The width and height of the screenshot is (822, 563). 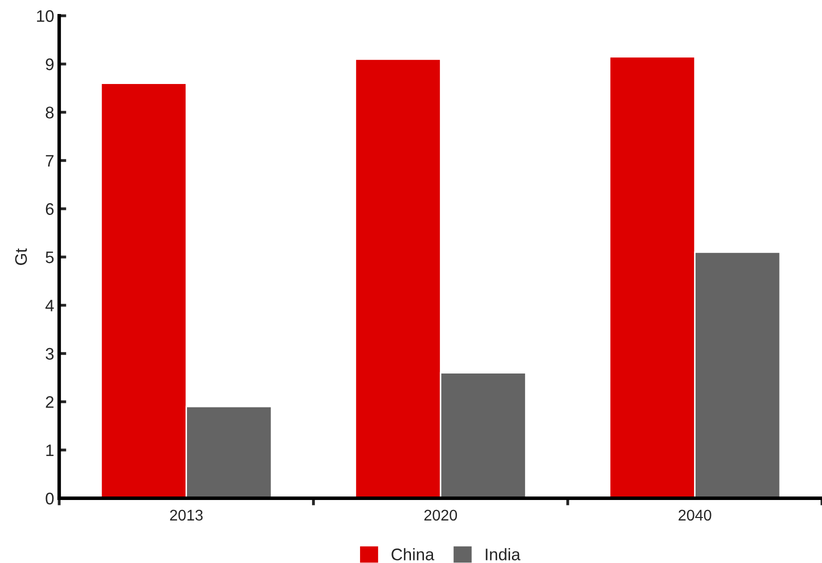 I want to click on y-tick-label: 7, so click(x=50, y=161).